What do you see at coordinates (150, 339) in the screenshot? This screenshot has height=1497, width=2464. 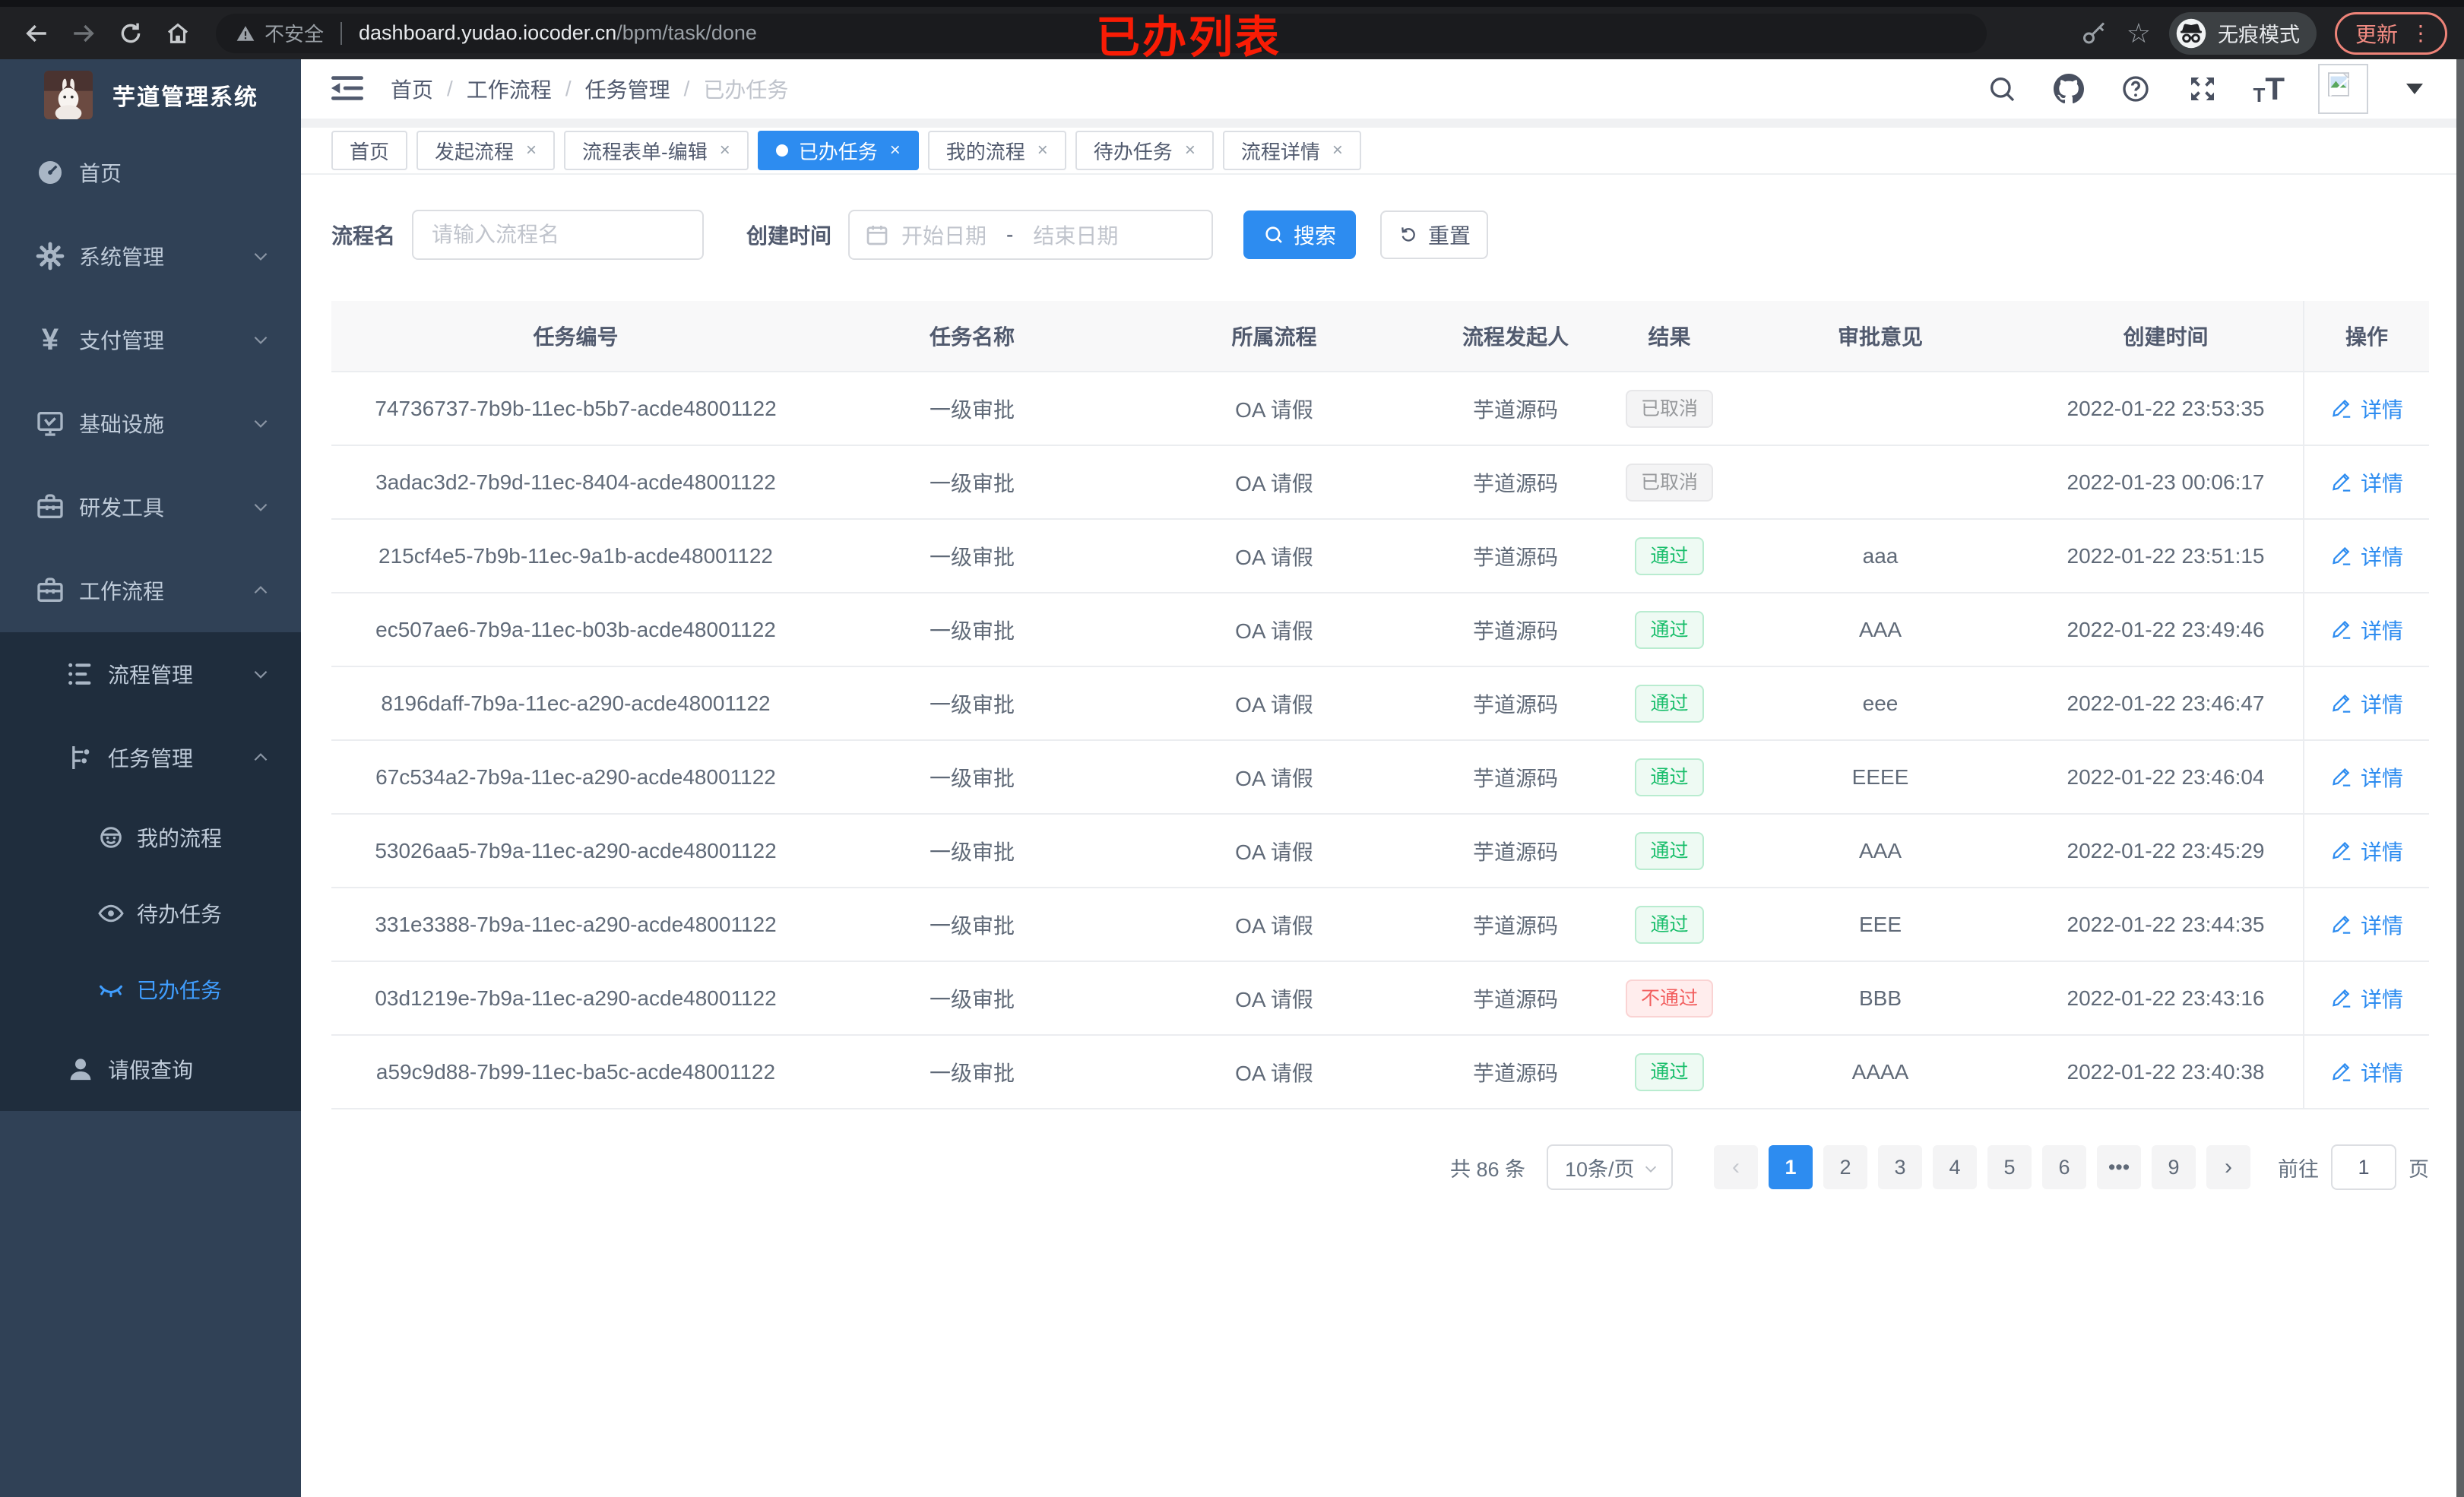 I see `sidebar-item-payment: ¥ 支付管理` at bounding box center [150, 339].